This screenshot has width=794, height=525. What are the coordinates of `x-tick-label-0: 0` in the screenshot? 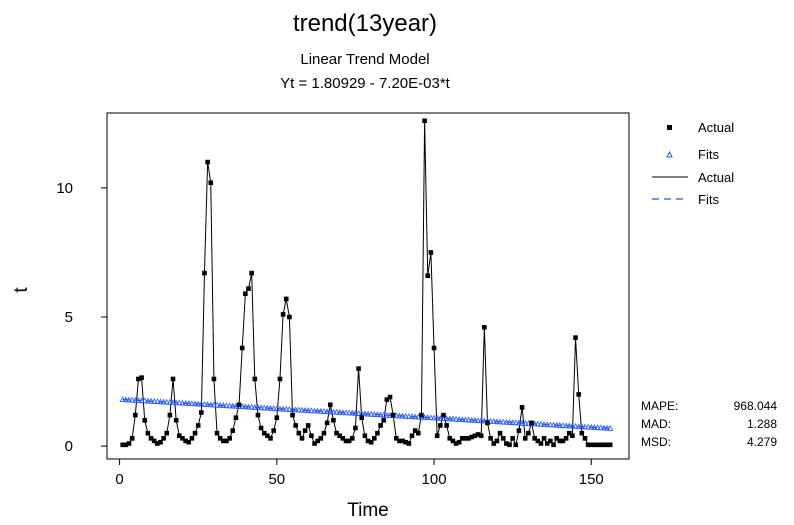 It's located at (119, 479).